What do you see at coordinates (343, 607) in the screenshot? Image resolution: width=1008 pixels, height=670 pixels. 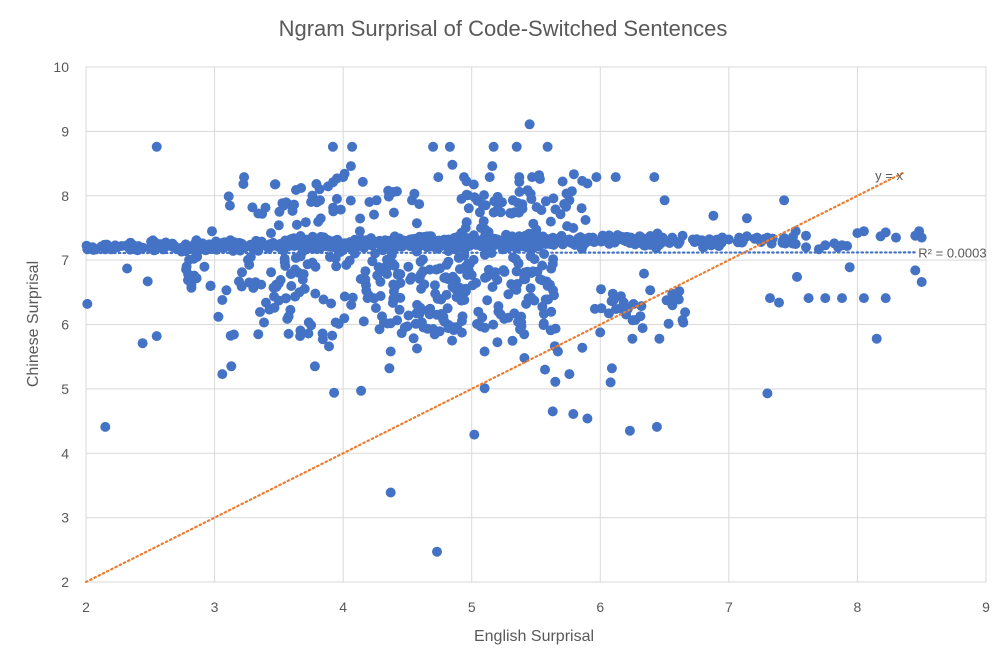 I see `x-tick-label: 4` at bounding box center [343, 607].